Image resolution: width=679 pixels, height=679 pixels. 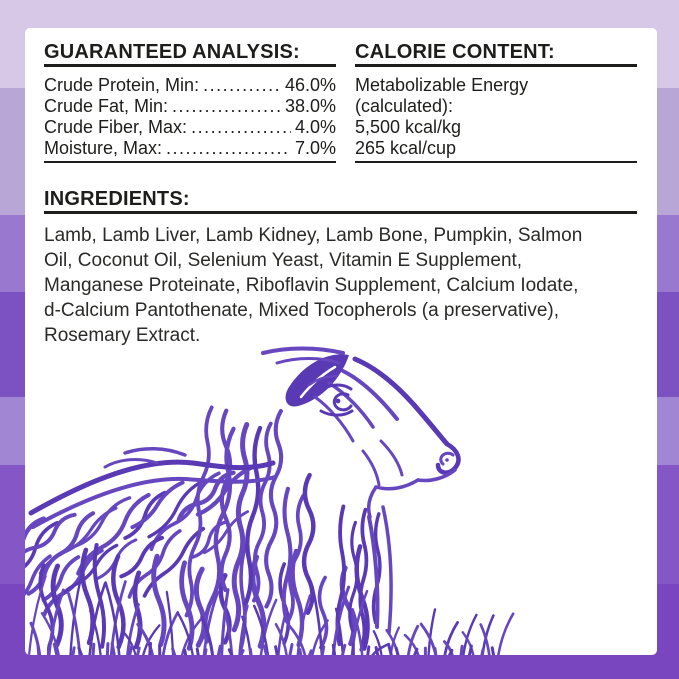 I want to click on analysis-row: Crude Fat, Min: 38.0%, so click(x=190, y=106).